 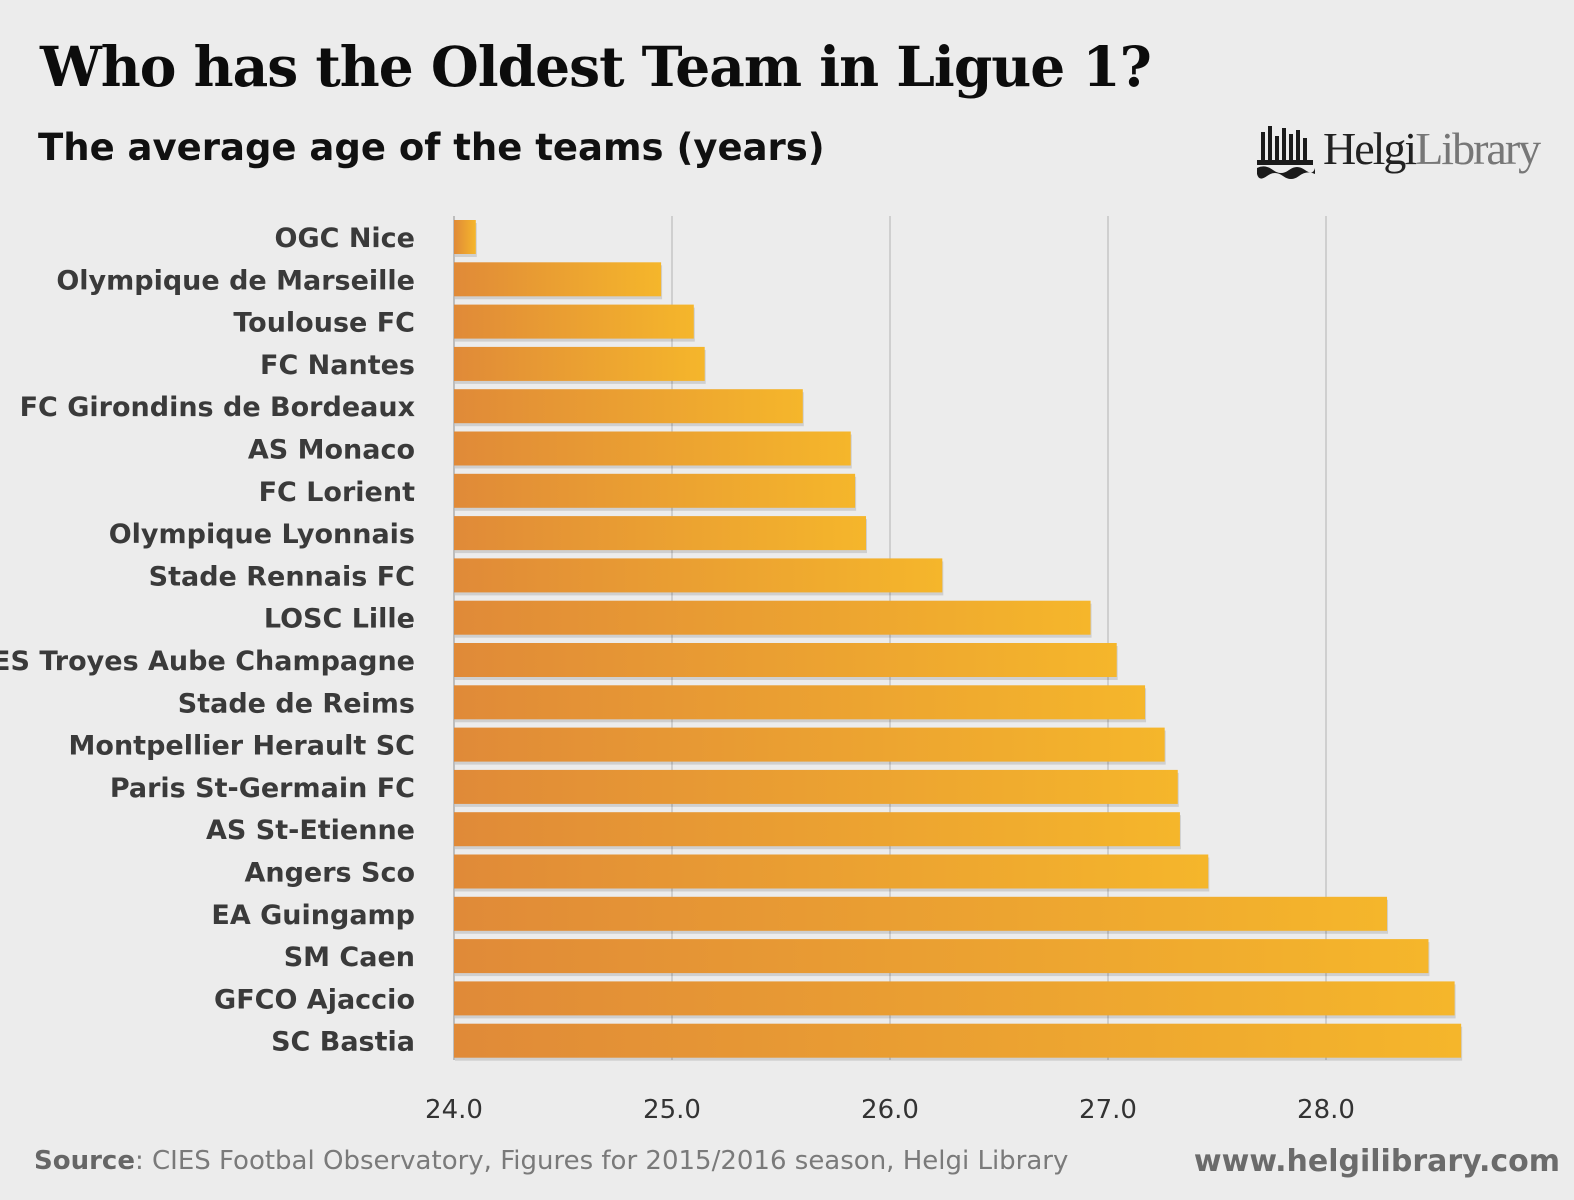 What do you see at coordinates (242, 746) in the screenshot?
I see `category-label: Montpellier Herault SC` at bounding box center [242, 746].